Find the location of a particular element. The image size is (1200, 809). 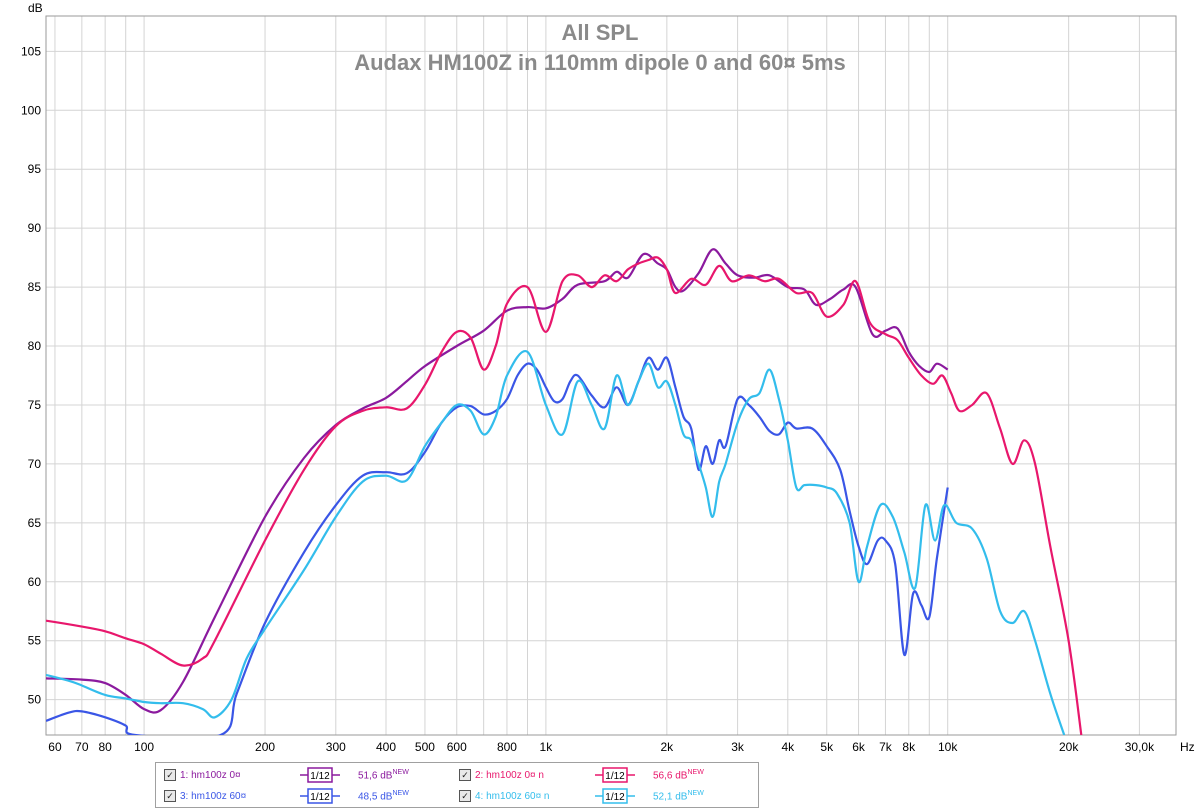

x-tick-label: 800 is located at coordinates (507, 747).